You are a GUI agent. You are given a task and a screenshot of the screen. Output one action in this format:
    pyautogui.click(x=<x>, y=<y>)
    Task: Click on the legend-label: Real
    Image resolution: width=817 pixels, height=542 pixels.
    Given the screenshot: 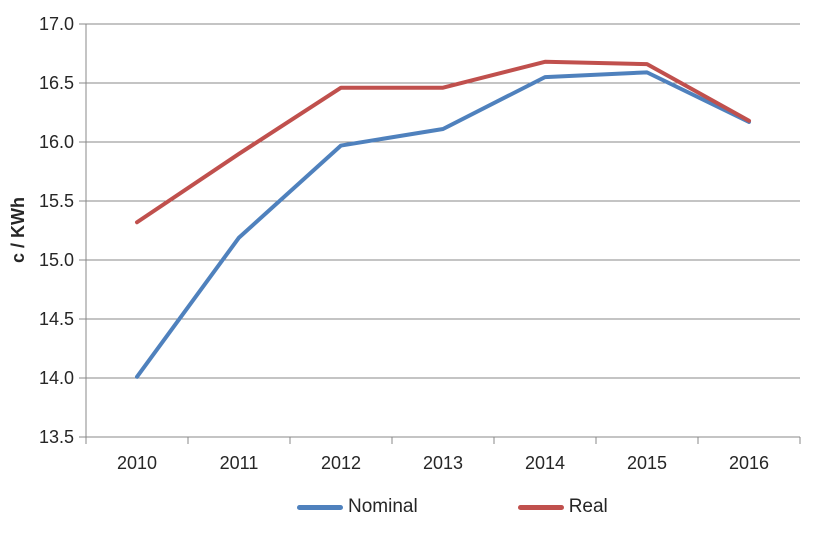 What is the action you would take?
    pyautogui.click(x=588, y=506)
    